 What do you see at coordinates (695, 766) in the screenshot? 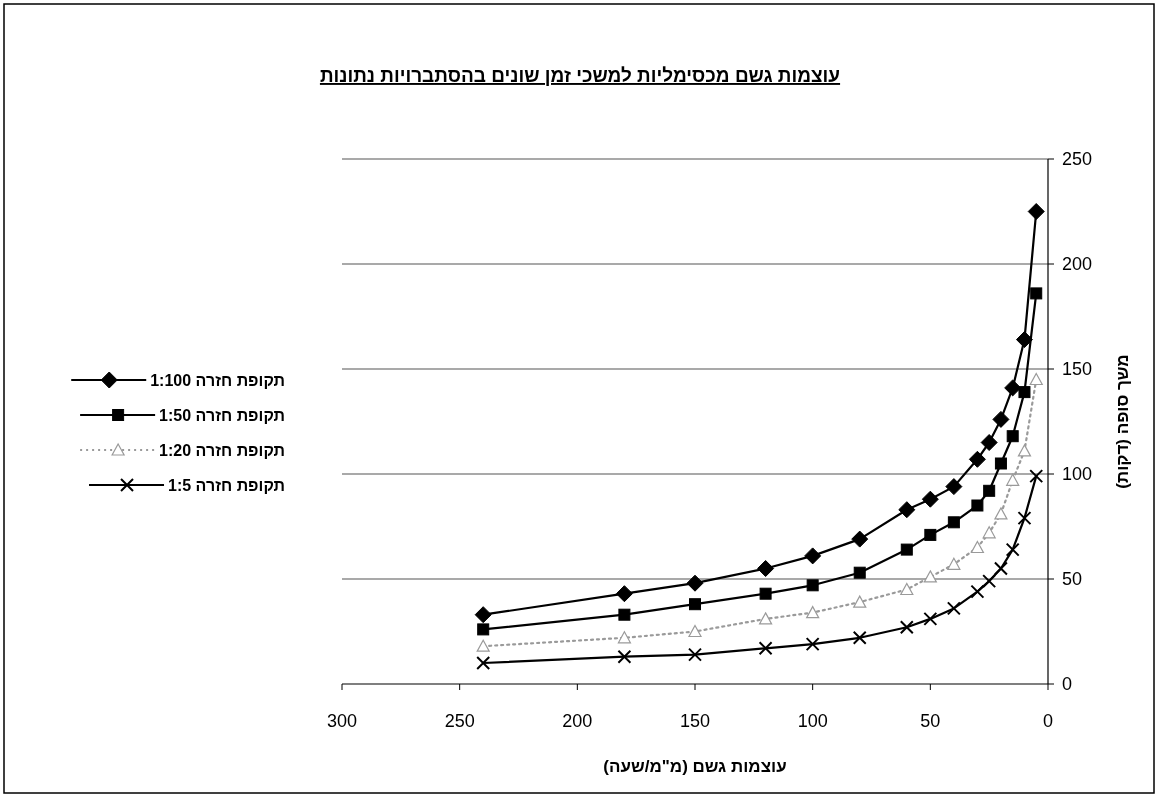
I see `x-axis-title: עוצמות גשם (מ"מ/שעה)` at bounding box center [695, 766].